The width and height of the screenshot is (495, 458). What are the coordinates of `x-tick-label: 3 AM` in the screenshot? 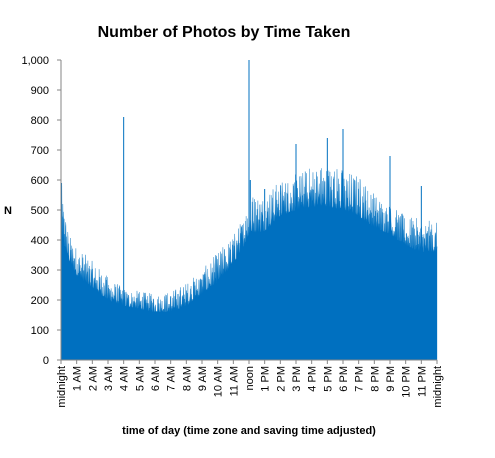 It's located at (109, 378).